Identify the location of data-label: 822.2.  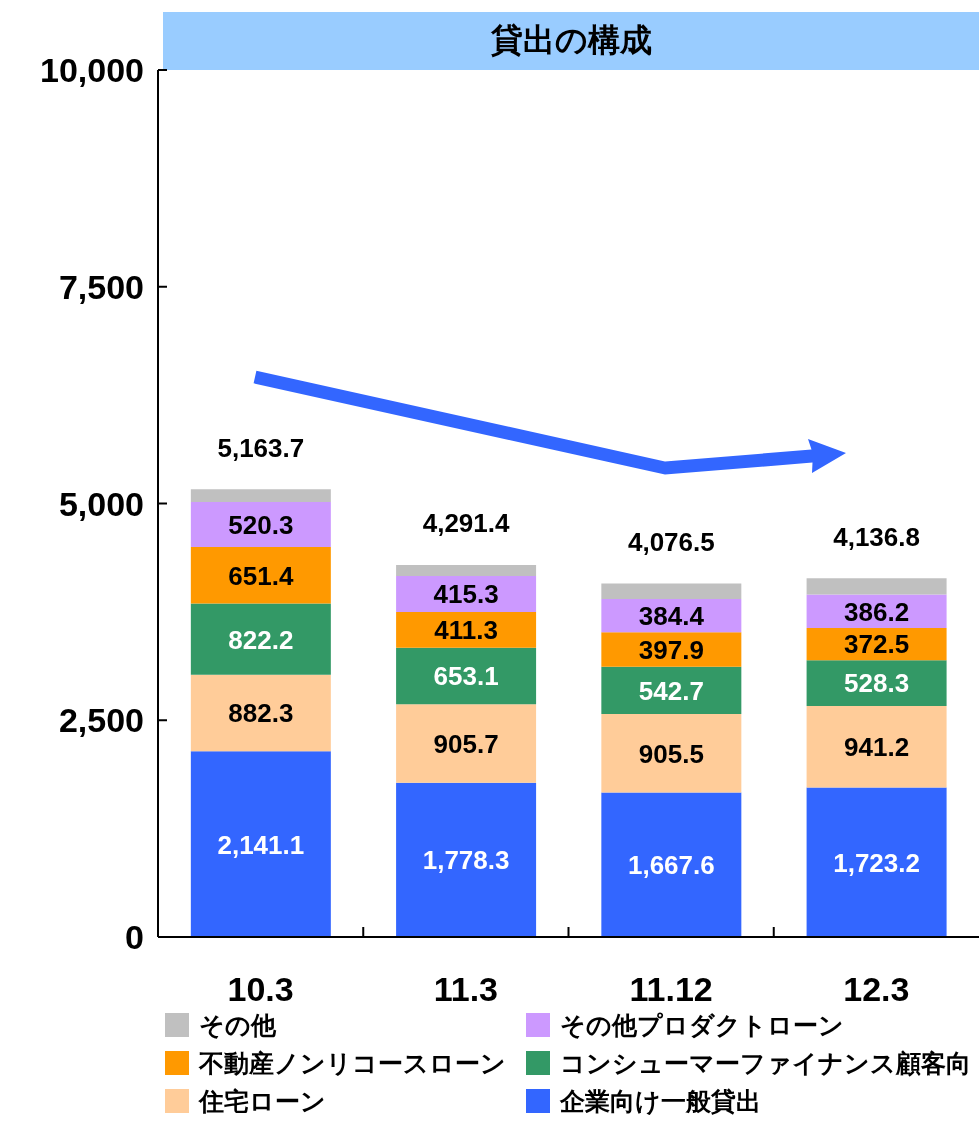
(261, 639).